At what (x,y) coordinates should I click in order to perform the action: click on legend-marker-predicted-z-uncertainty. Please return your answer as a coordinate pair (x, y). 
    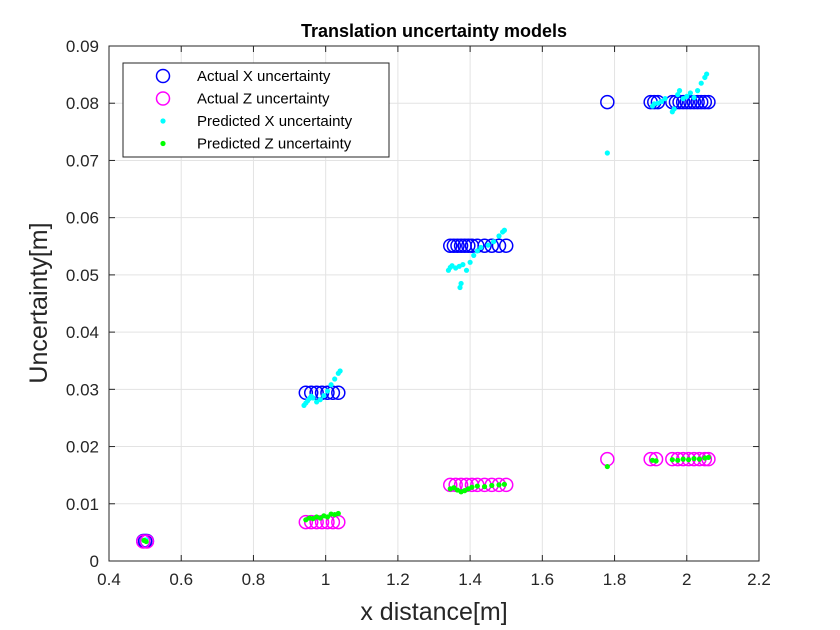
    Looking at the image, I should click on (163, 143).